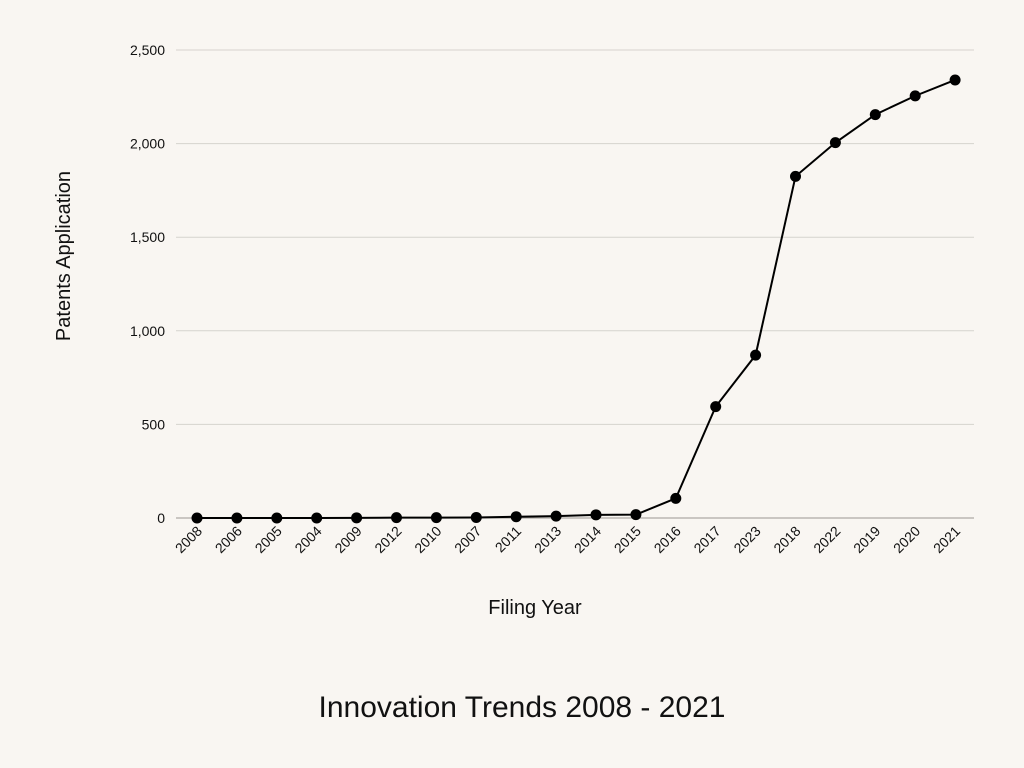 The width and height of the screenshot is (1024, 768). Describe the element at coordinates (826, 539) in the screenshot. I see `x-tick-label: 2022` at that location.